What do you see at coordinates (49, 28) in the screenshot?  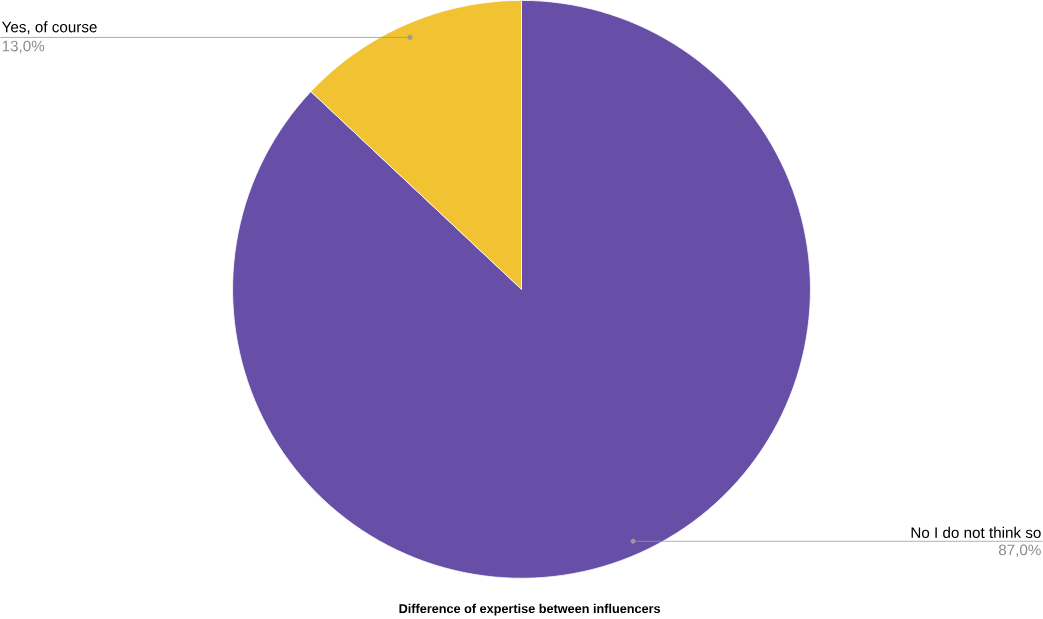 I see `slice-label: Yes, of course` at bounding box center [49, 28].